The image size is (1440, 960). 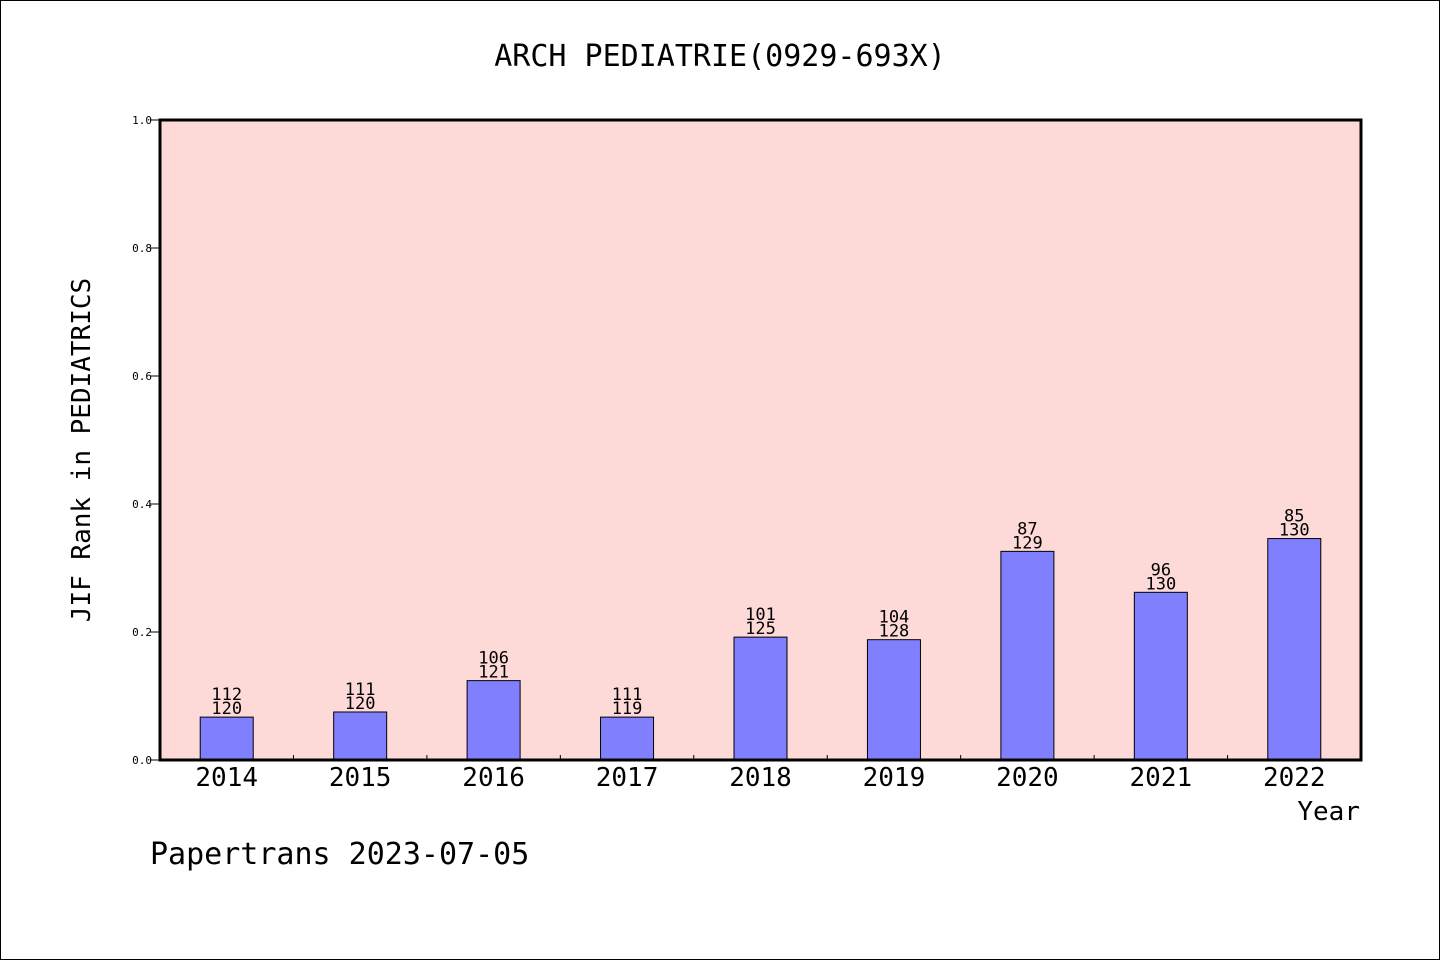 What do you see at coordinates (339, 854) in the screenshot?
I see `footer-credit: Papertrans 2023-07-05` at bounding box center [339, 854].